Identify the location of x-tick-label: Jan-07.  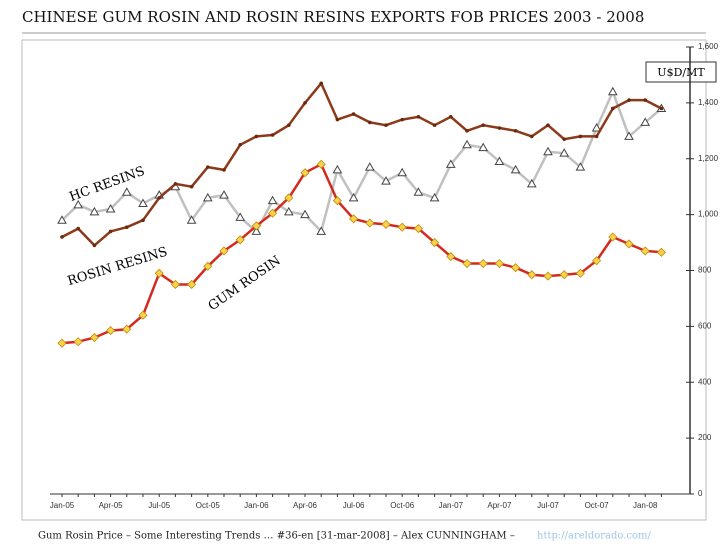
(451, 505).